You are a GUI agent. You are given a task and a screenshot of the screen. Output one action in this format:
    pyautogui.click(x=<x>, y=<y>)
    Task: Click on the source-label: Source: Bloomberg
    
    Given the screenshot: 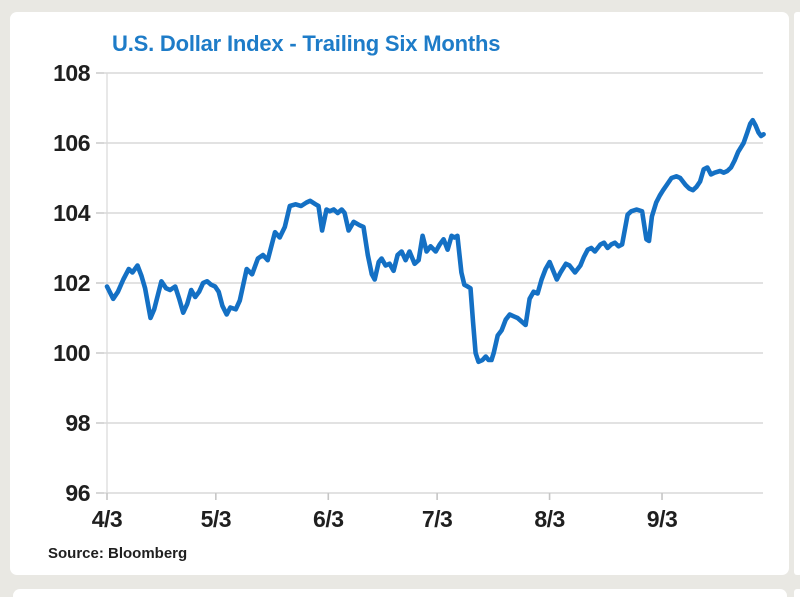 What is the action you would take?
    pyautogui.click(x=117, y=553)
    